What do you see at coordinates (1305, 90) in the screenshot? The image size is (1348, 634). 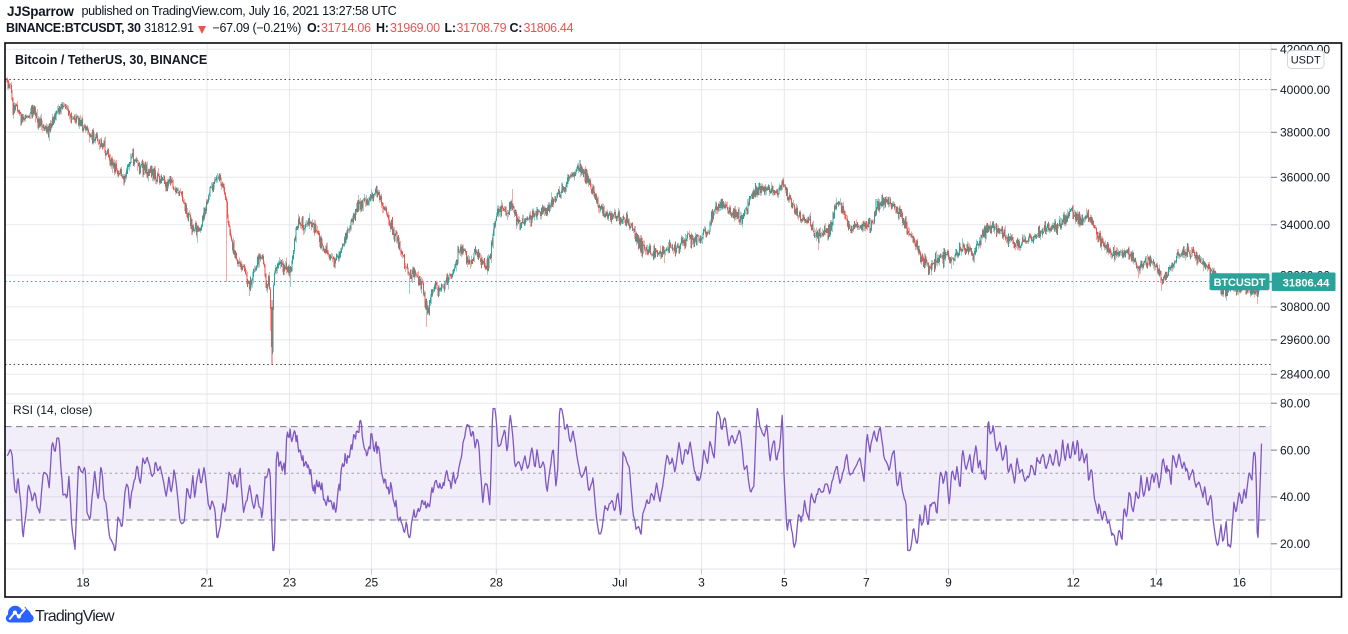 I see `svg-text: 40000.00` at bounding box center [1305, 90].